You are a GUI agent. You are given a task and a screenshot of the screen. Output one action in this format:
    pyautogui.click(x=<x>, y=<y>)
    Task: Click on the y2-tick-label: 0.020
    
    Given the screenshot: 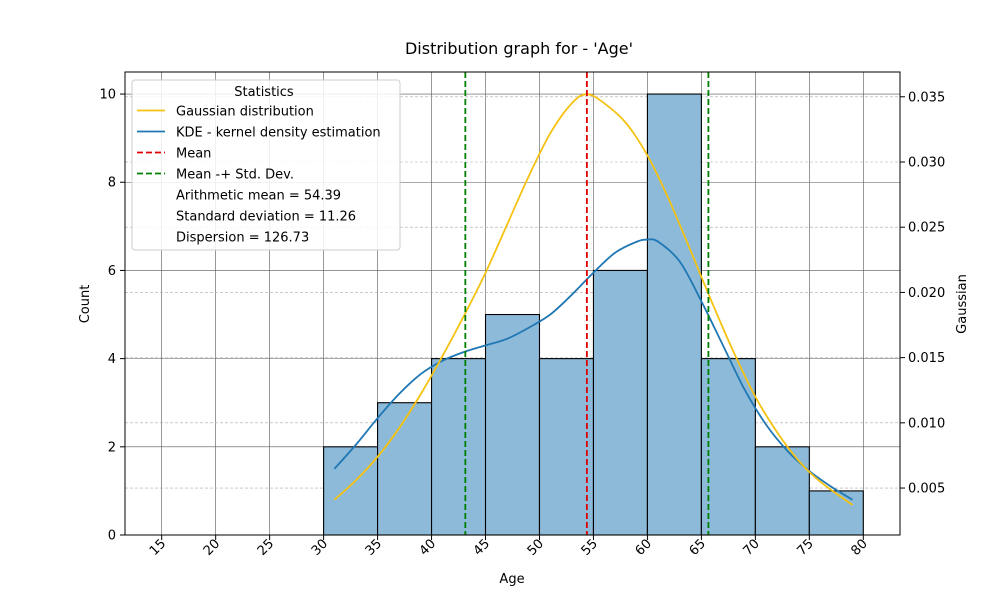 What is the action you would take?
    pyautogui.click(x=926, y=293)
    